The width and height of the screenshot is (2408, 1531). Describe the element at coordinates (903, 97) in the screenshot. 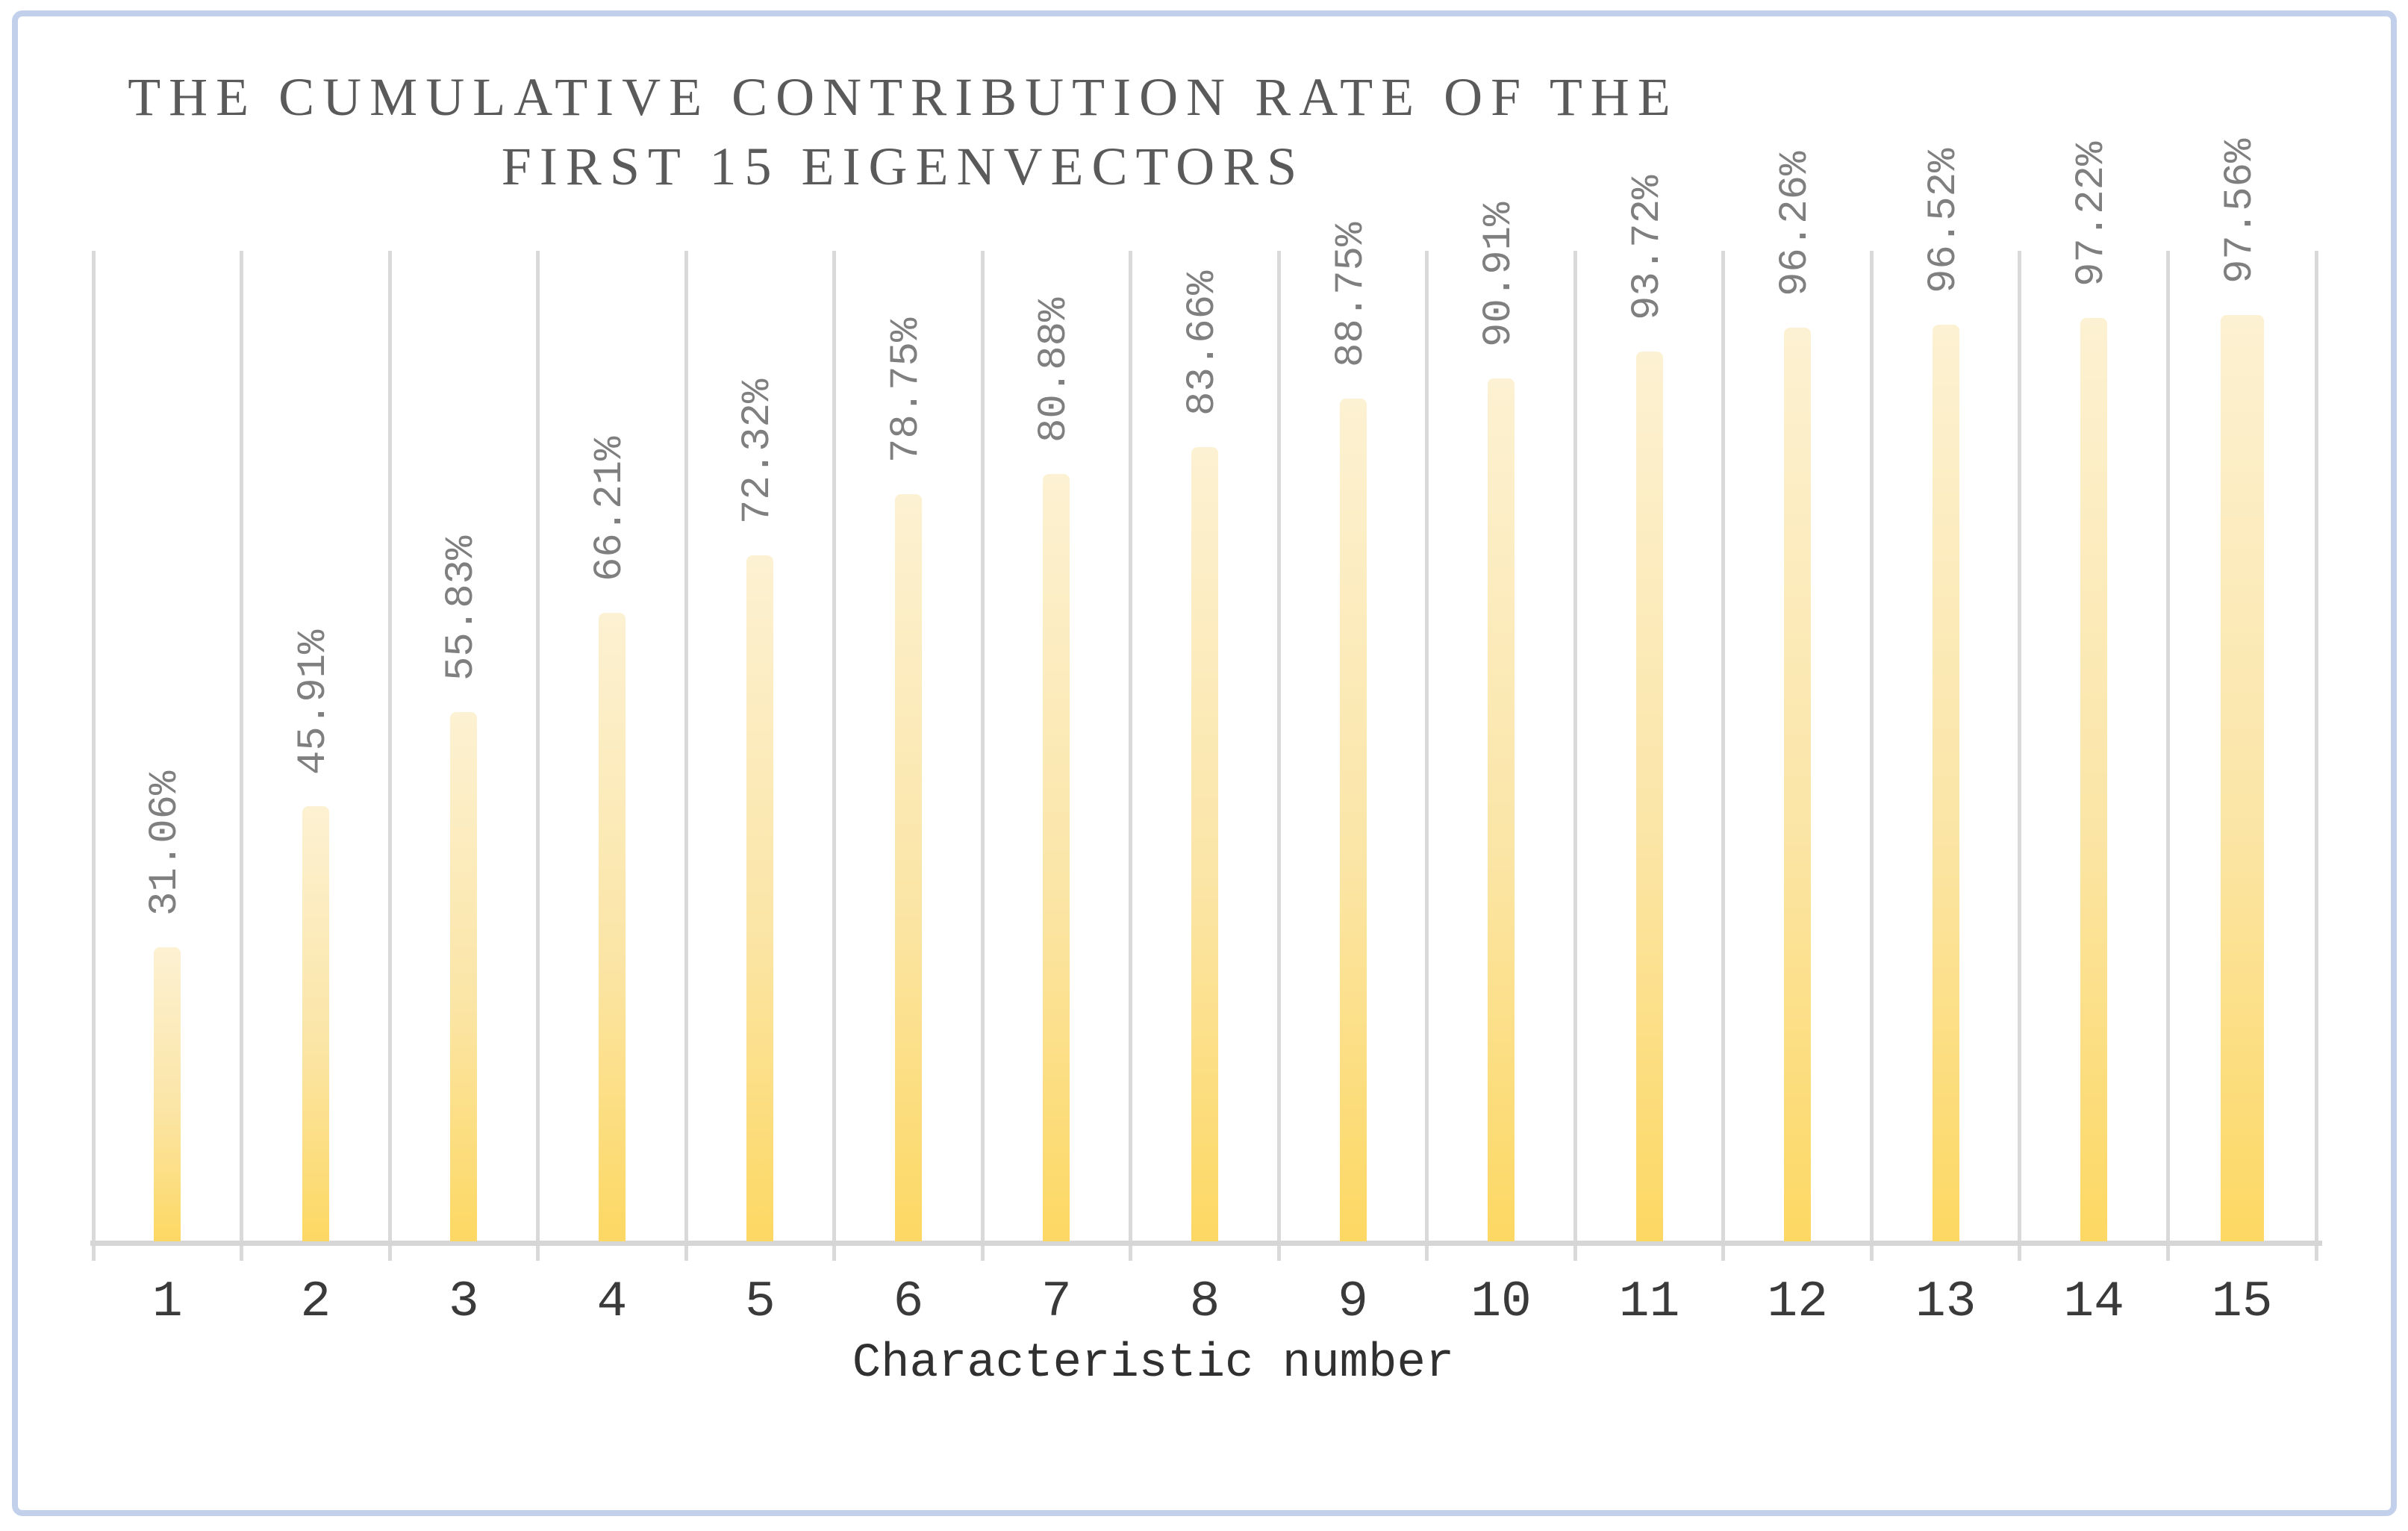

I see `chart-title-line-1: THE CUMULATIVE CONTRIBUTION RATE OF THE` at that location.